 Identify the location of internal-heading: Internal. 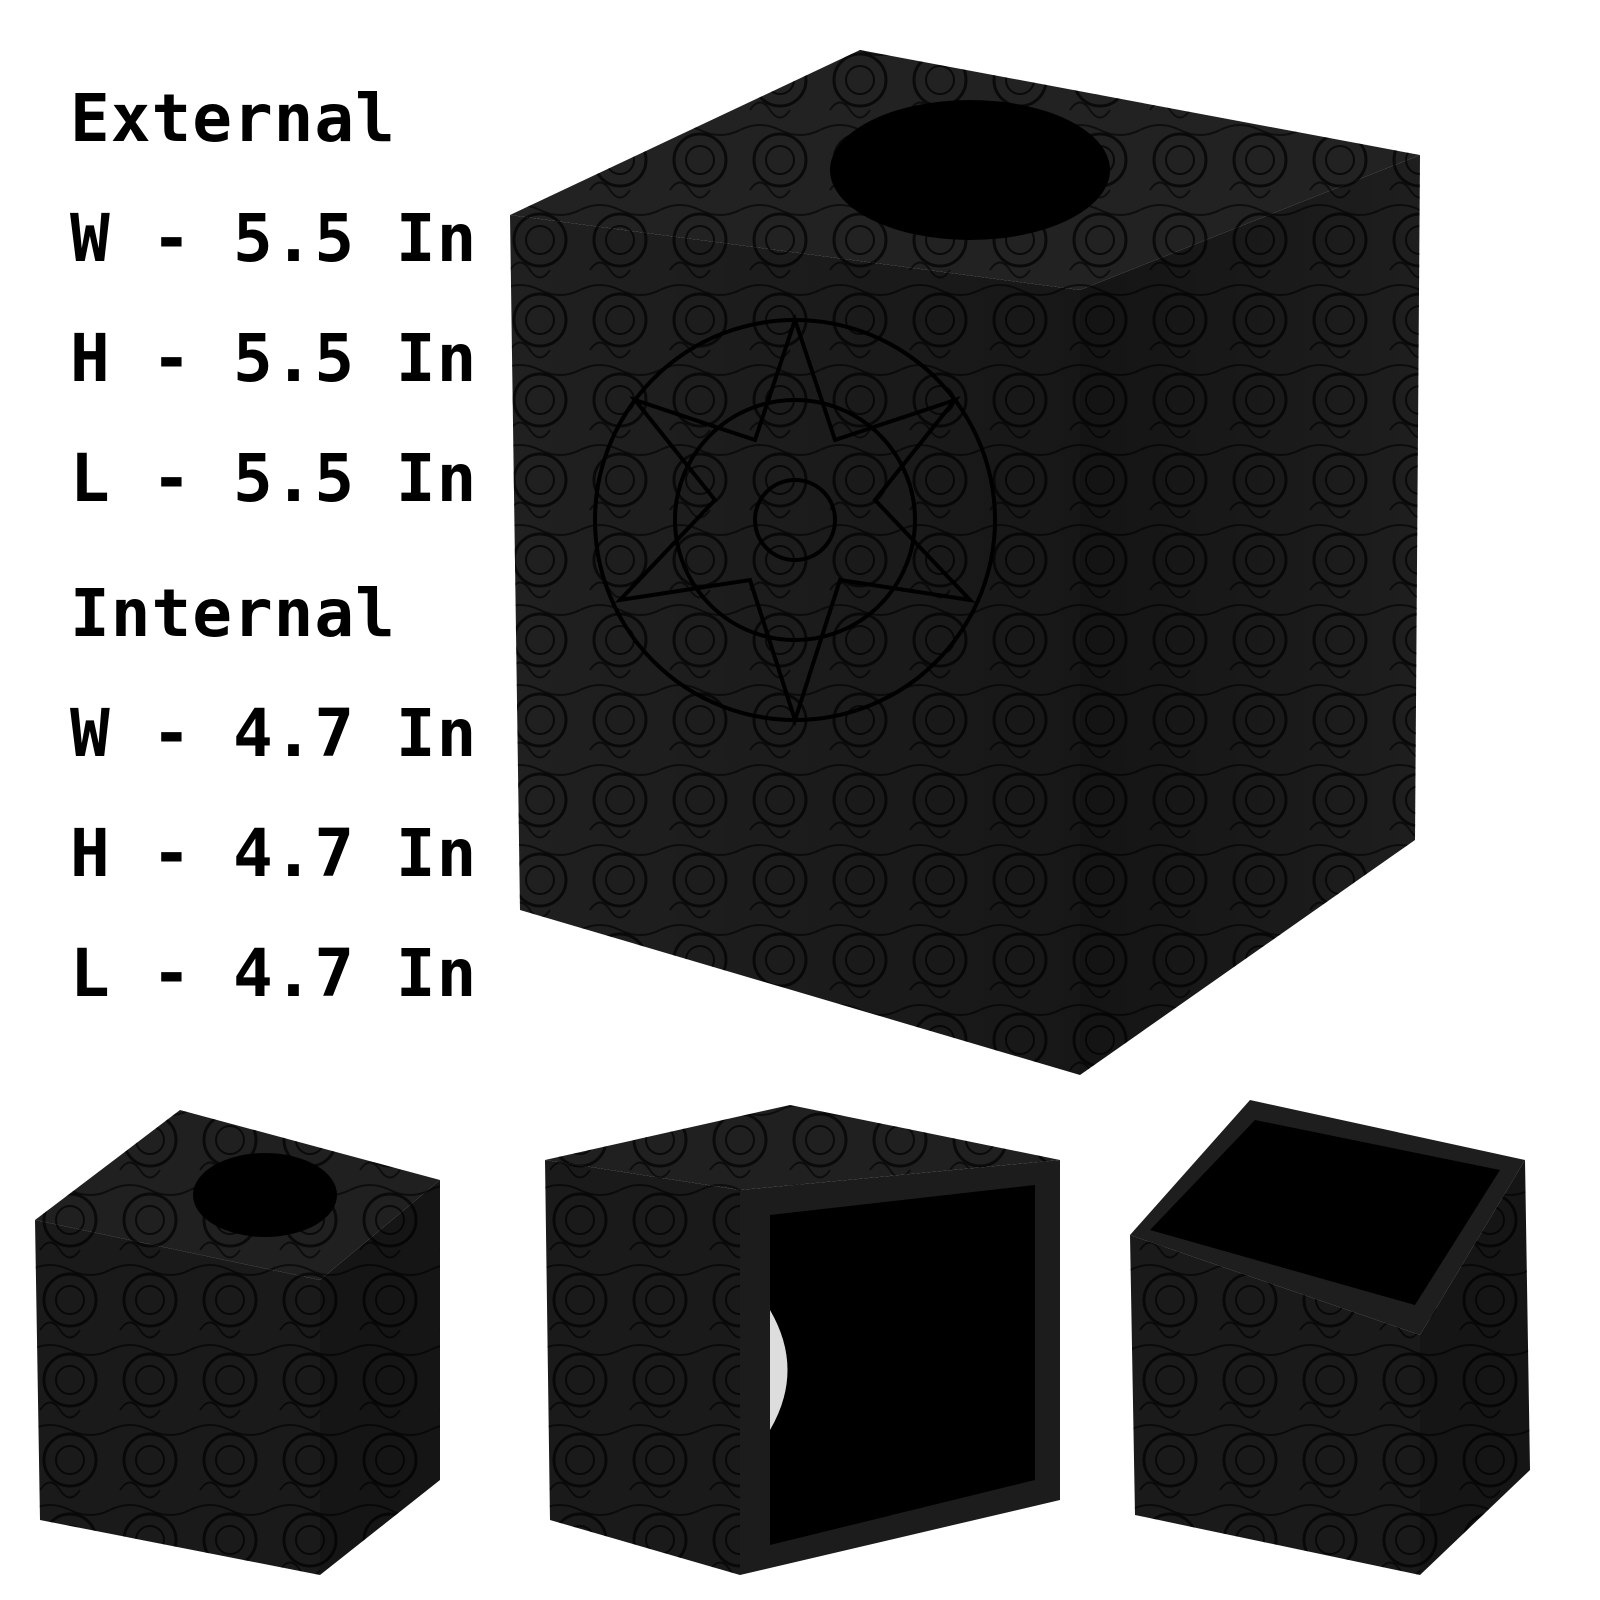
(233, 613).